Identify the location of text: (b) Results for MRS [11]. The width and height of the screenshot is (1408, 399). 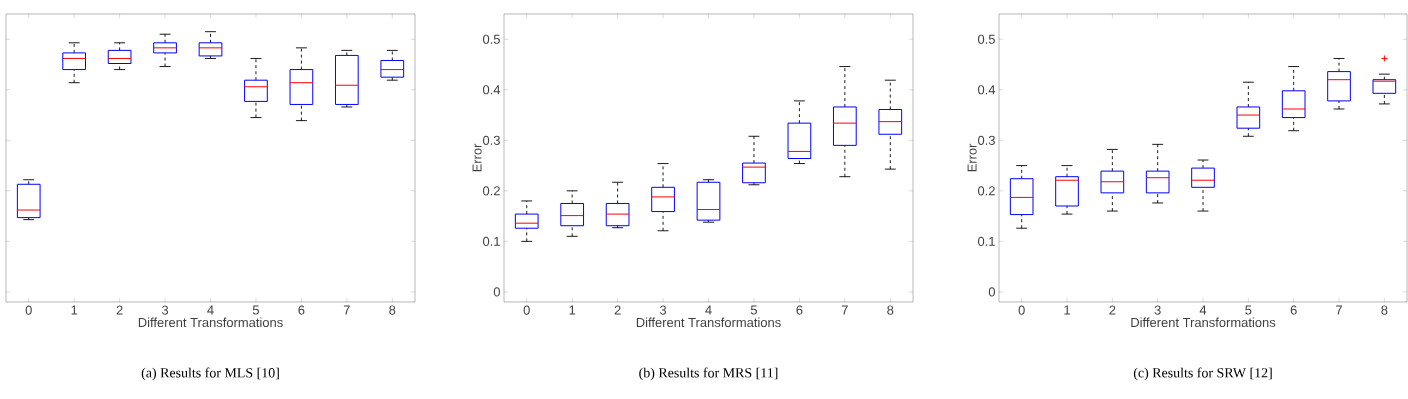
(708, 374).